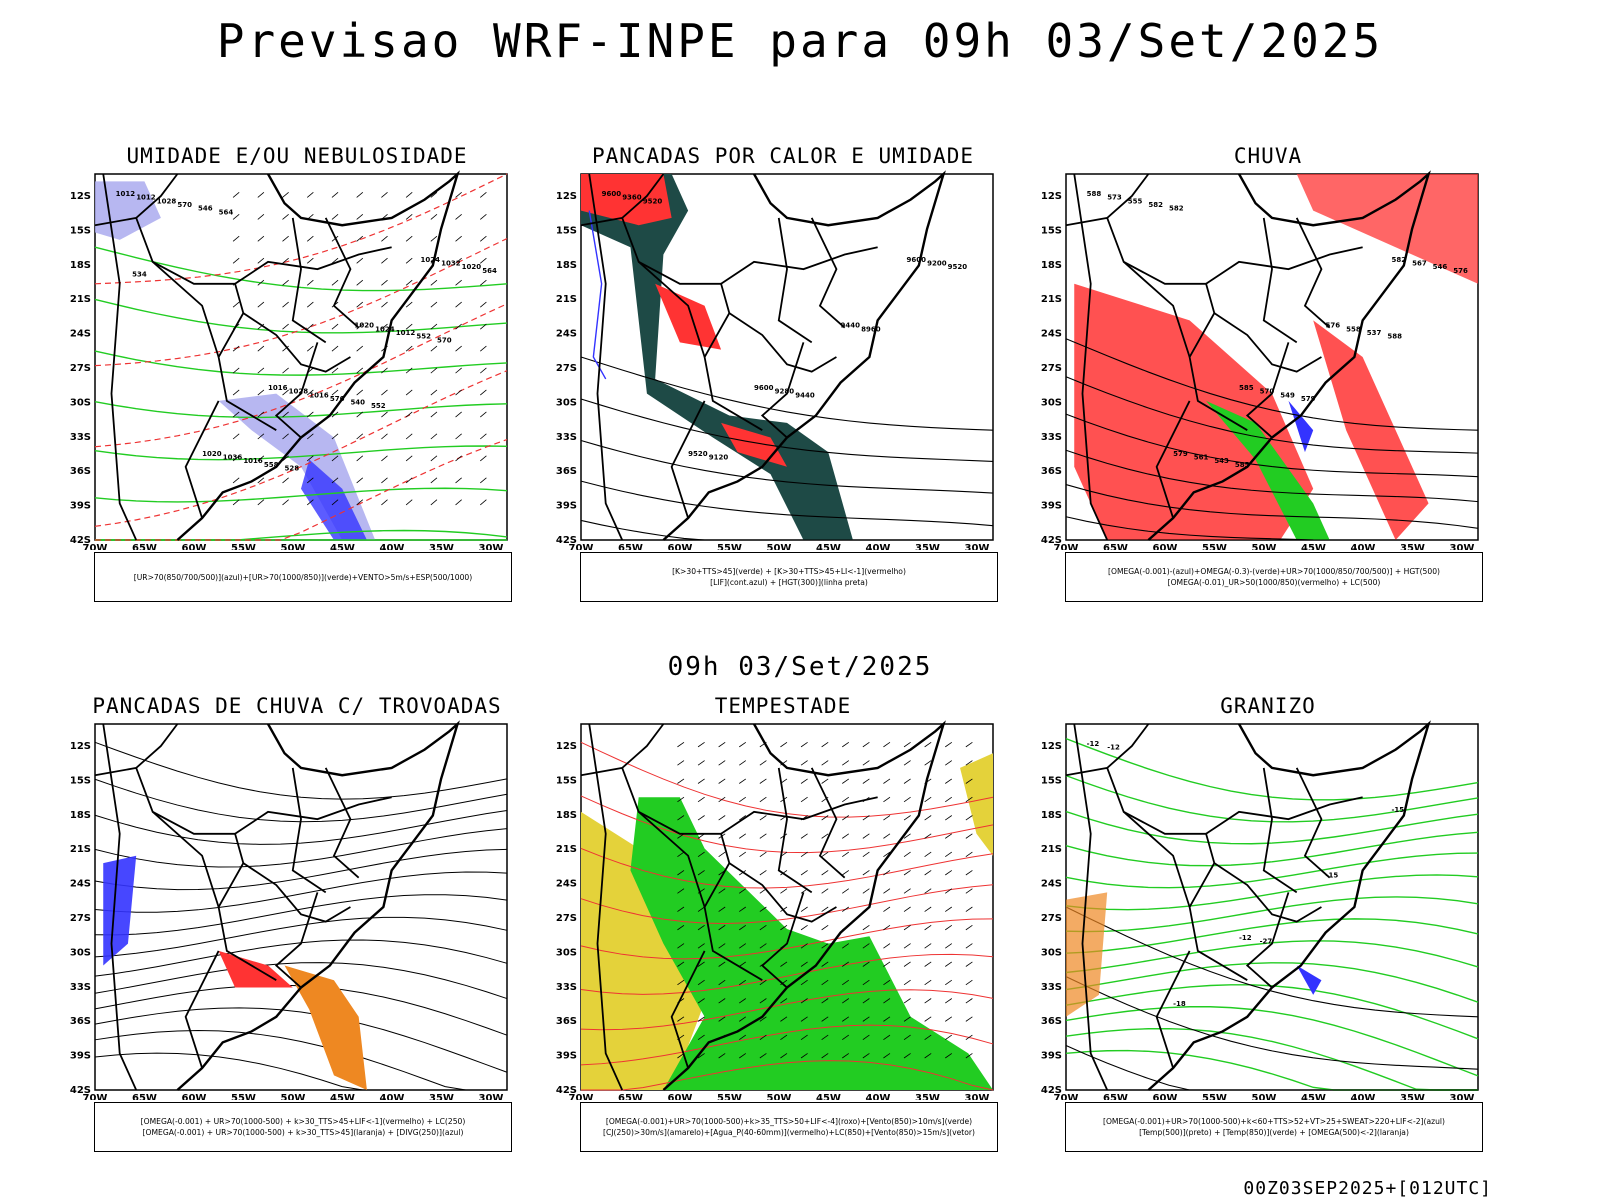 This screenshot has width=1600, height=1200. Describe the element at coordinates (566, 402) in the screenshot. I see `lat-tick-label: 30S` at that location.